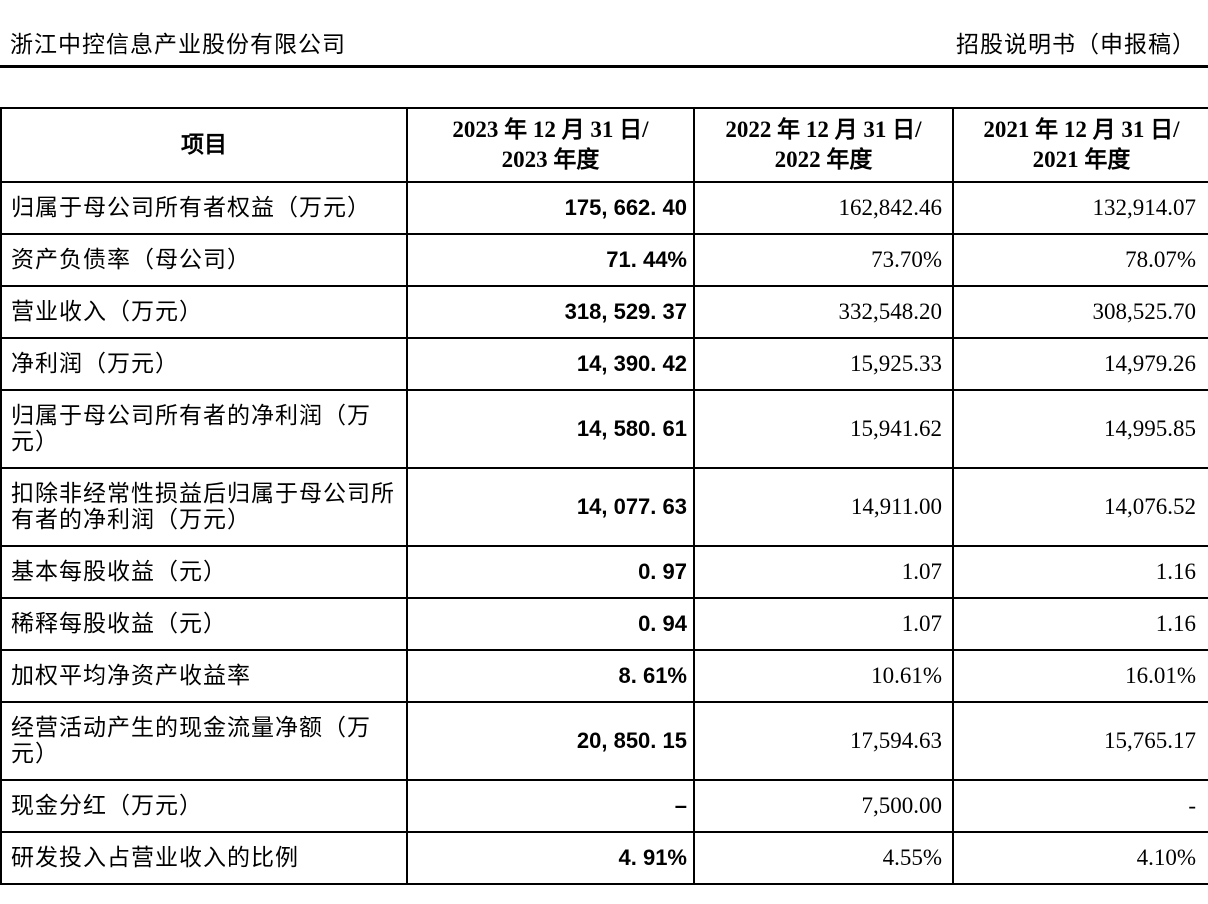 This screenshot has height=904, width=1208. I want to click on column-header-2021: 2021 年 12 月 31 日/ 2021 年度, so click(1080, 145).